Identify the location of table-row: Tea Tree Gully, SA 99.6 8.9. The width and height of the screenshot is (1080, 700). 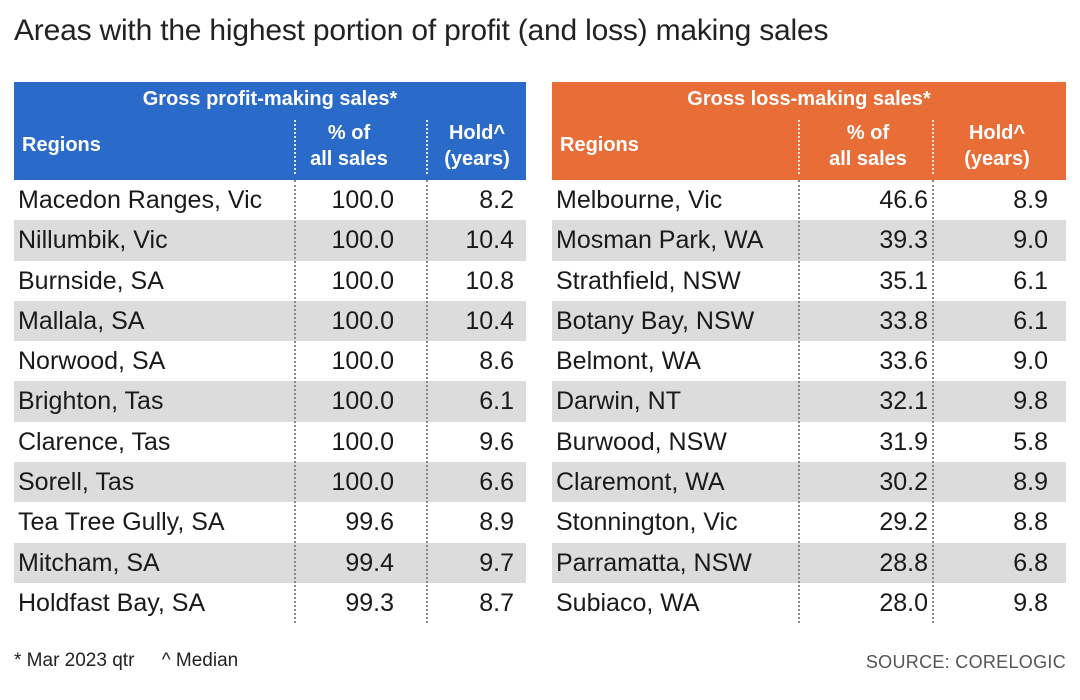
(270, 522).